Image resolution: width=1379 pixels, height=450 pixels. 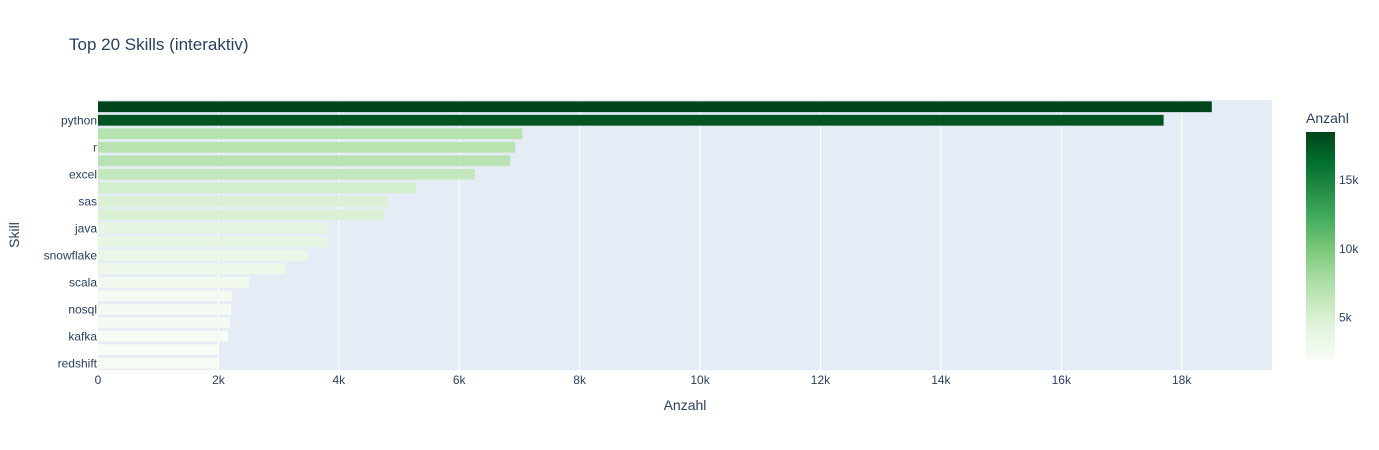 I want to click on x-tick-labels: 0 2k 4k 6k 8k 10k 12k 14k 16k 18k, so click(x=644, y=380).